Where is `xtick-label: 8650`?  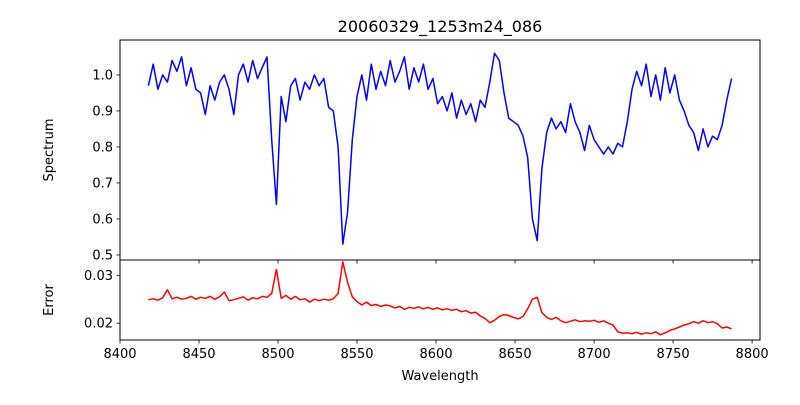
xtick-label: 8650 is located at coordinates (515, 354).